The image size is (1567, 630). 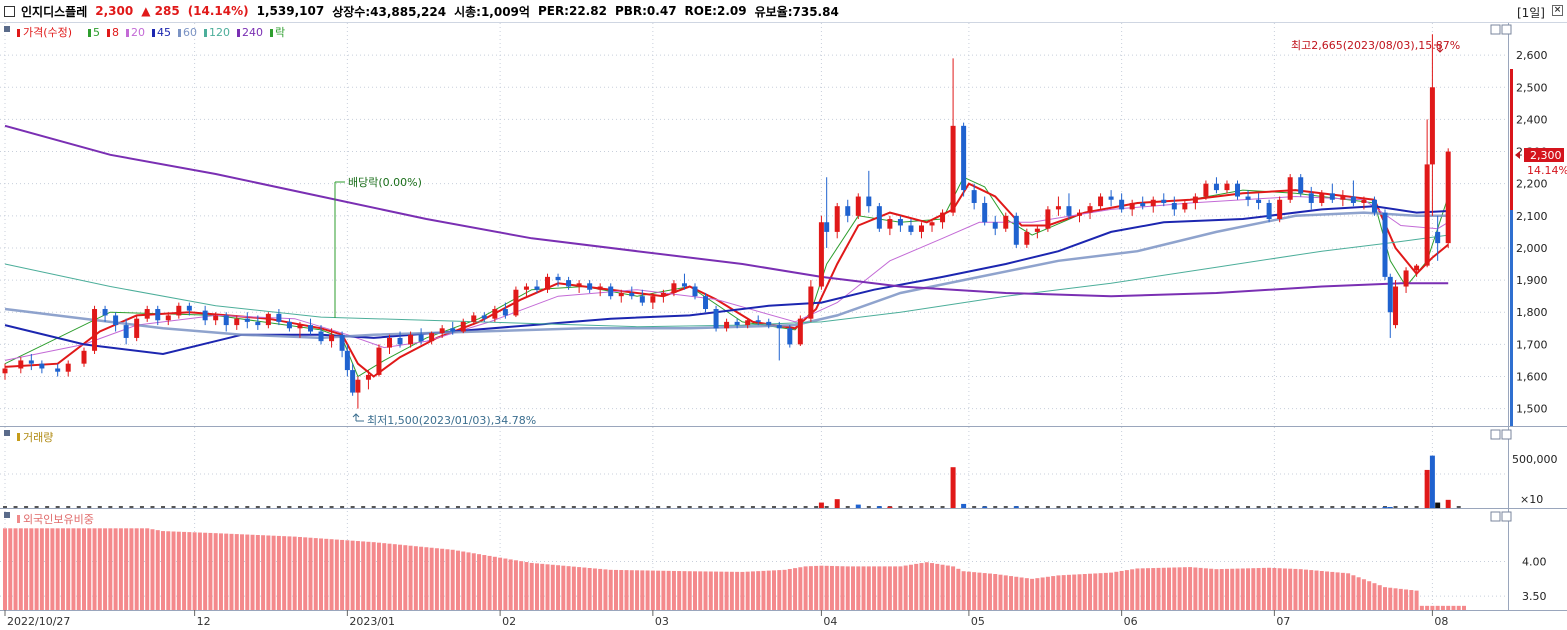 I want to click on select-checkbox, so click(x=9, y=11).